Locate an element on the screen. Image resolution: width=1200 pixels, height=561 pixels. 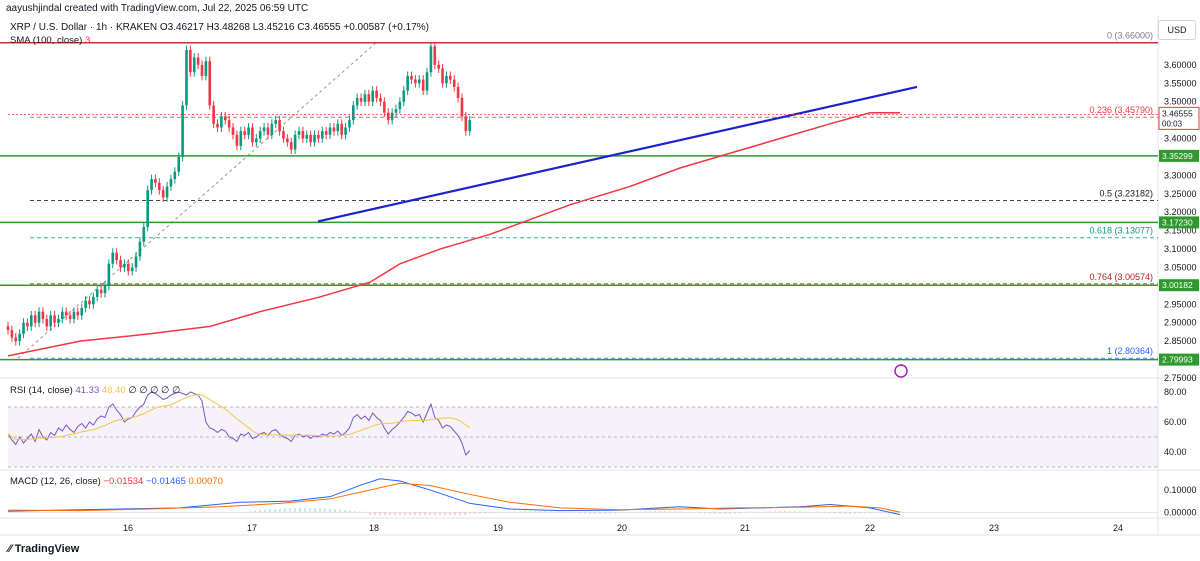
time-tick-label: 16 is located at coordinates (128, 528).